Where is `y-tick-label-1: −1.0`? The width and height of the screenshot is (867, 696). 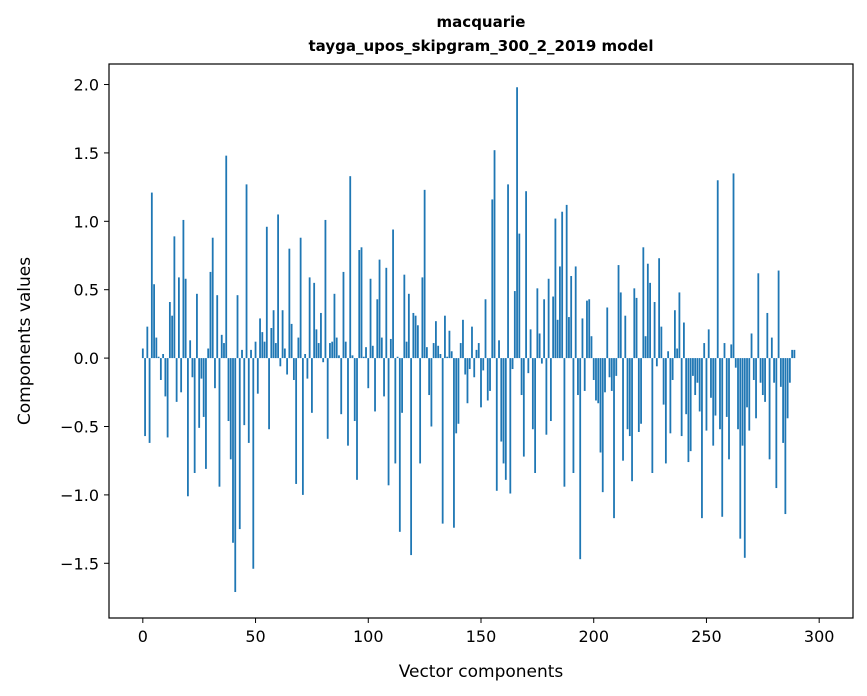
y-tick-label-1: −1.0 is located at coordinates (79, 495).